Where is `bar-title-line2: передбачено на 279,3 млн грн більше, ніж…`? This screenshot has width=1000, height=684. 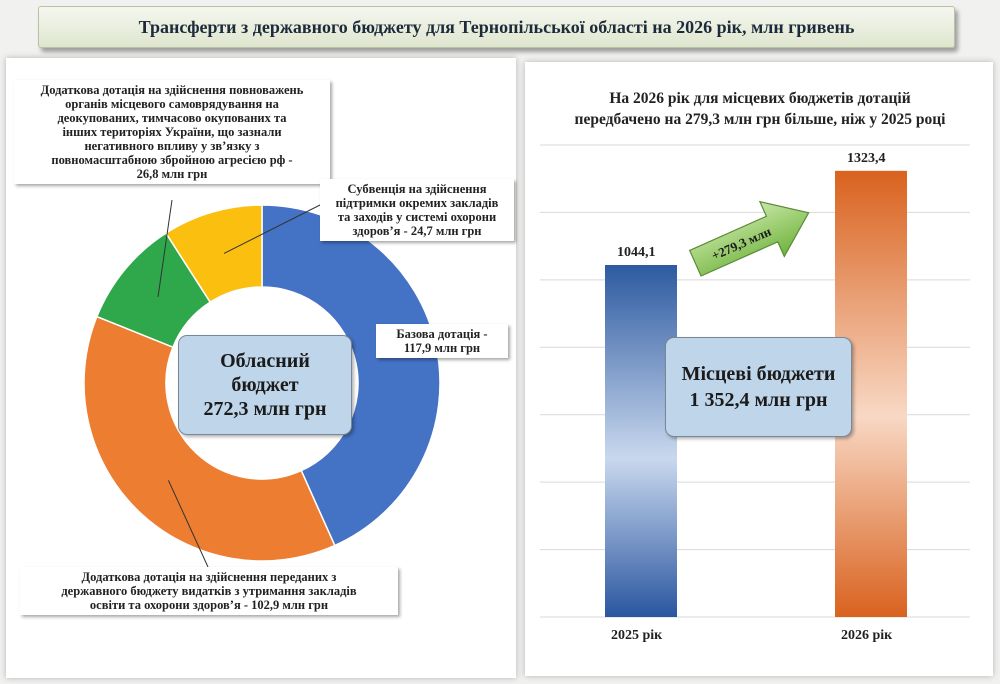 bar-title-line2: передбачено на 279,3 млн грн більше, ніж… is located at coordinates (760, 119).